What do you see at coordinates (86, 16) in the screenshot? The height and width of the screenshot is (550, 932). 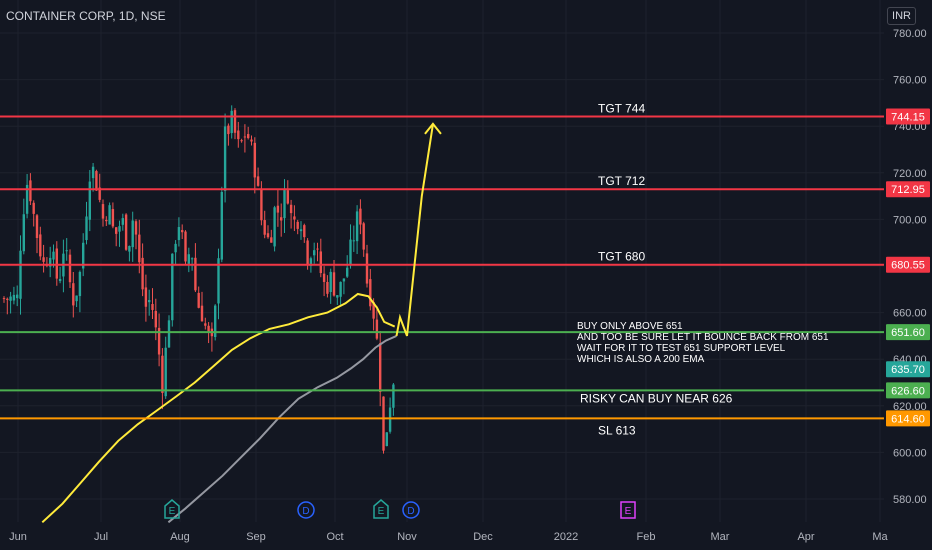 I see `chart-title: CONTAINER CORP, 1D, NSE` at bounding box center [86, 16].